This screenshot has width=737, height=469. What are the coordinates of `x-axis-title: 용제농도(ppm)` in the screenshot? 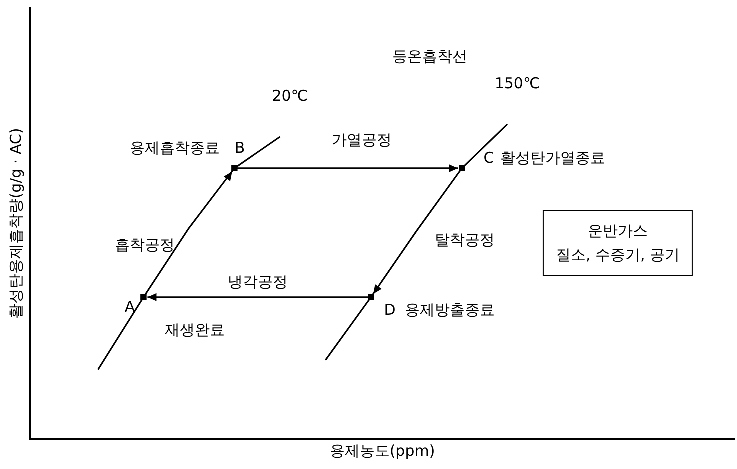 It's located at (383, 451).